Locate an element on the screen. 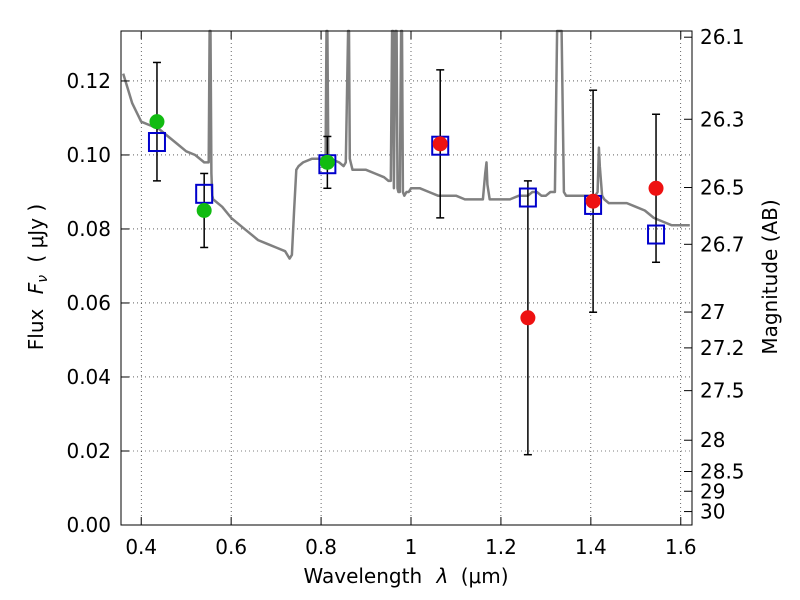 This screenshot has height=600, width=800. x-tick-label: 1.4 is located at coordinates (591, 547).